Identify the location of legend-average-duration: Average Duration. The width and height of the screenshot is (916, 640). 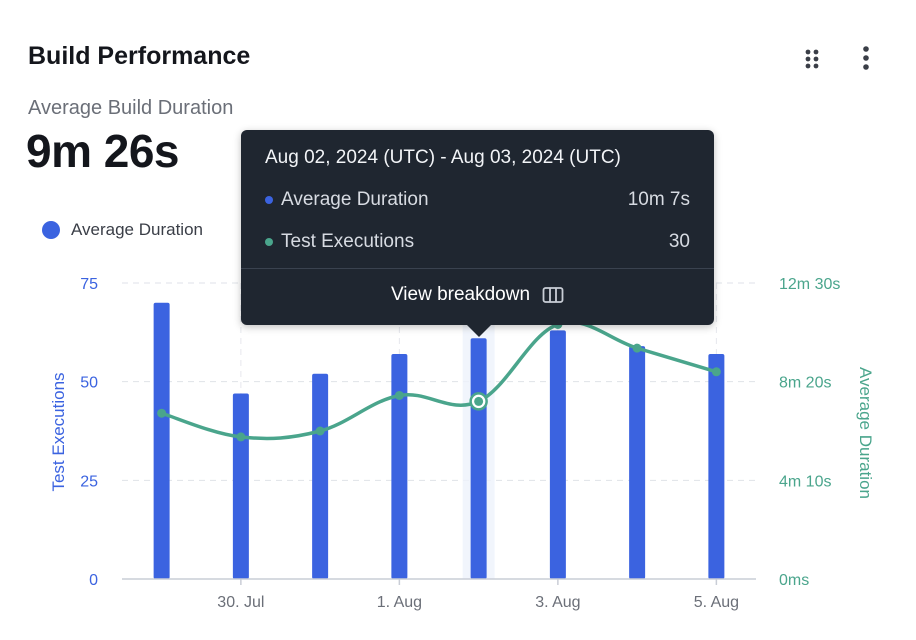
(122, 230).